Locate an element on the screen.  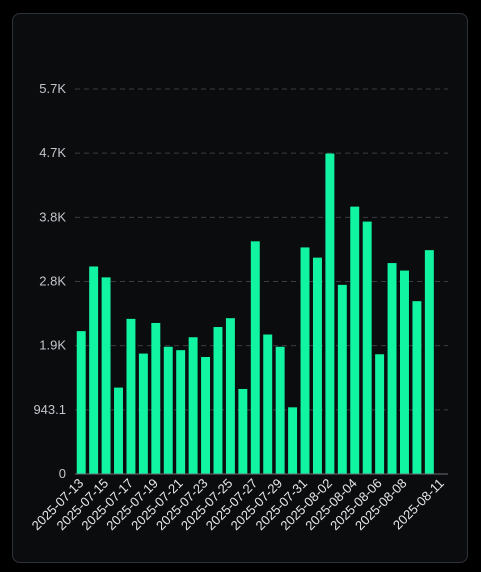
y-axis-ticks: 0 943.1 1.9K 2.8K 3.8K 4.7K 5.7K is located at coordinates (49, 281).